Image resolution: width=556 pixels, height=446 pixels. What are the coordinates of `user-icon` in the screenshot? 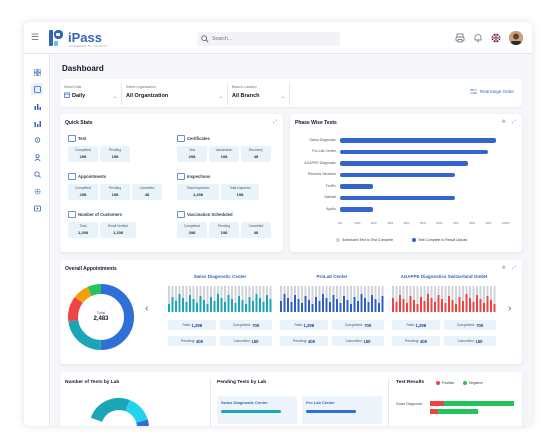 It's located at (37, 157).